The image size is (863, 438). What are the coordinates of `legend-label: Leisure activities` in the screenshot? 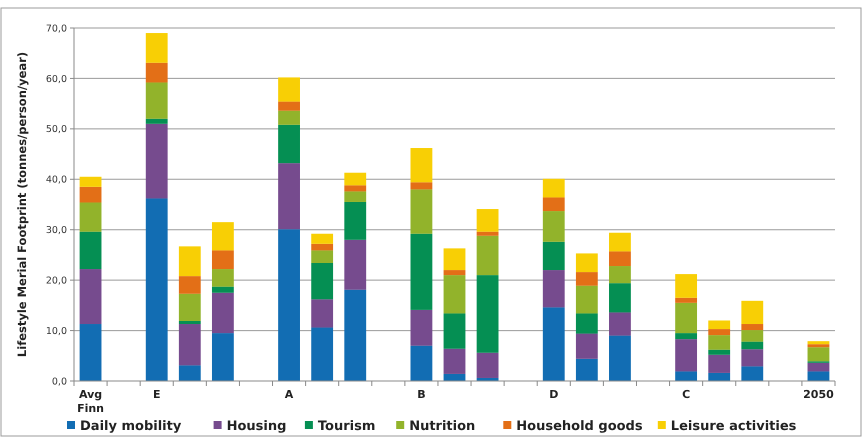 It's located at (733, 426).